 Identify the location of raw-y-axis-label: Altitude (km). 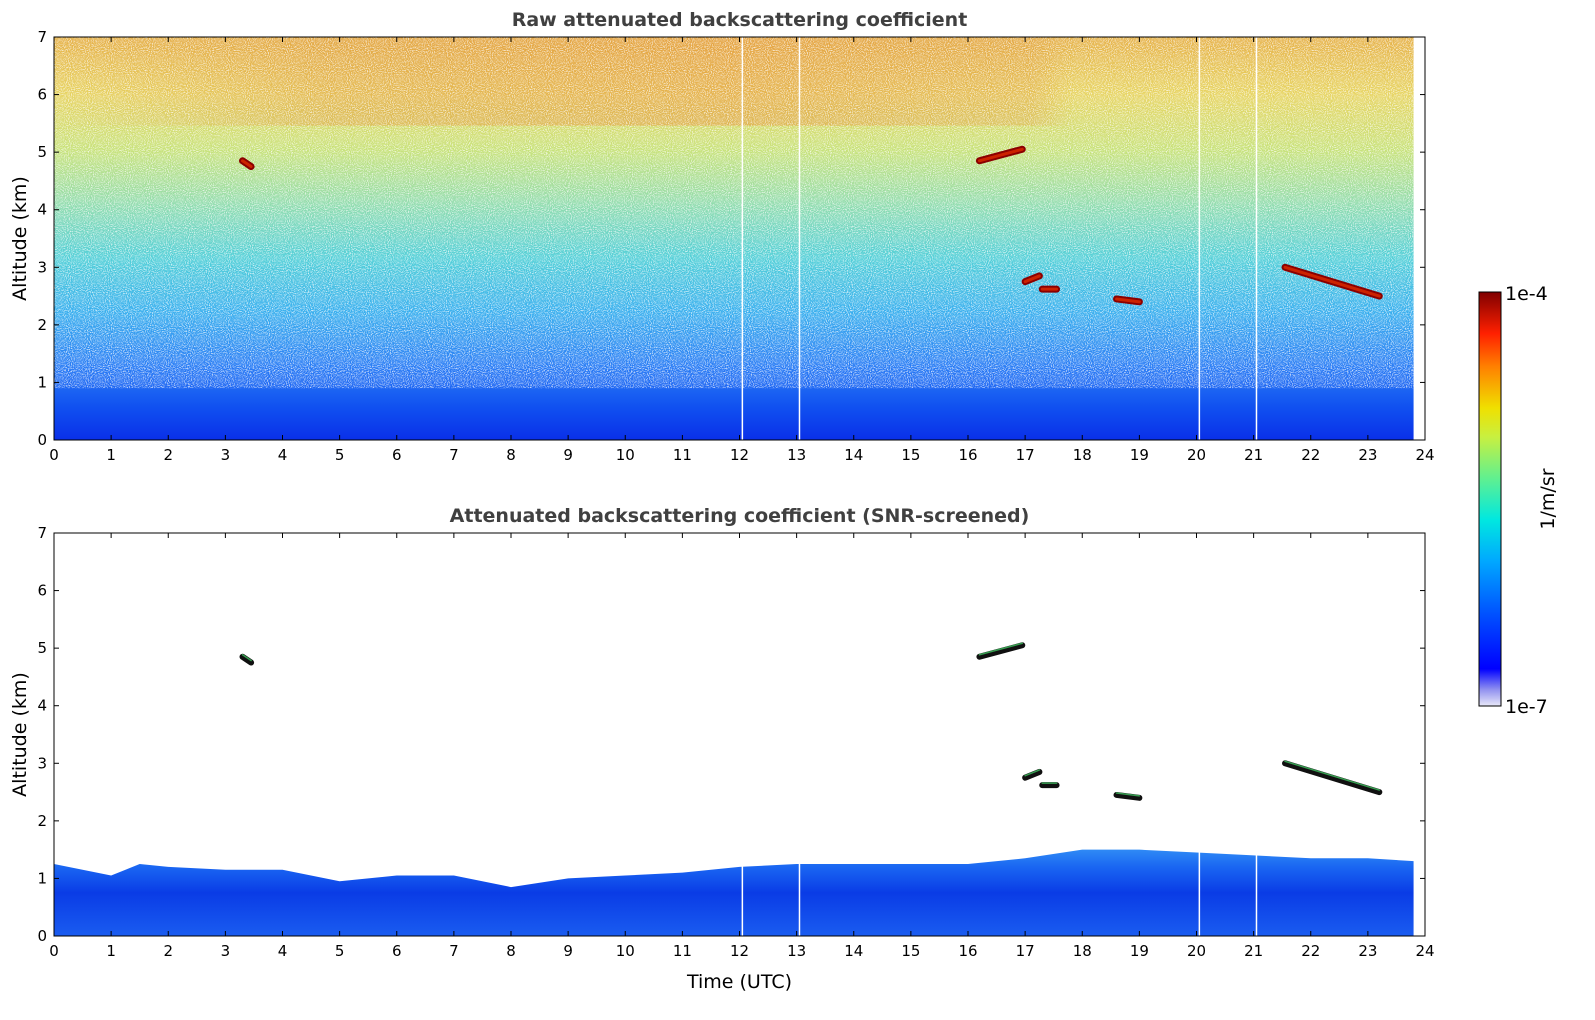
(20, 238).